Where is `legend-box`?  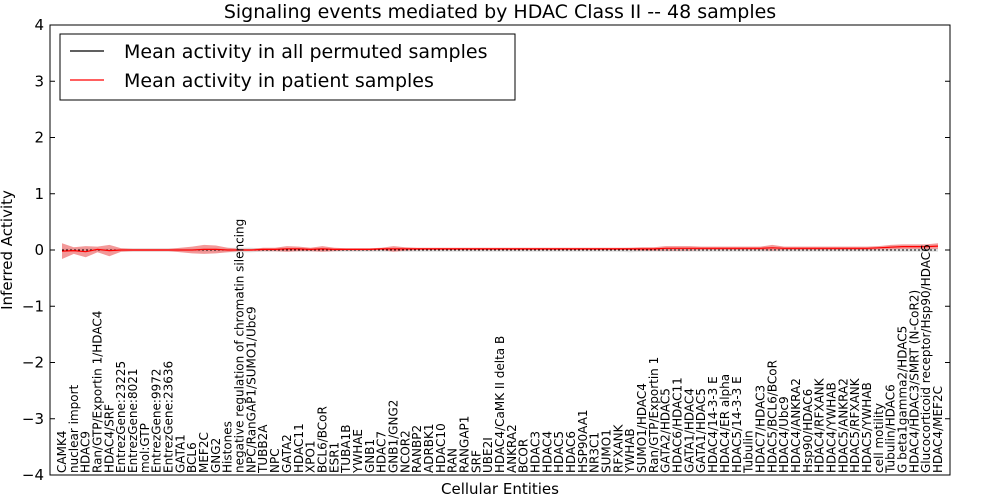
legend-box is located at coordinates (287, 67).